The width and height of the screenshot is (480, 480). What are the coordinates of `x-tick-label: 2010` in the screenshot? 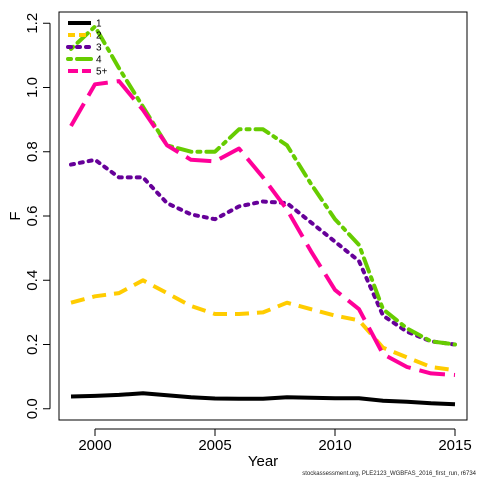 It's located at (334, 445).